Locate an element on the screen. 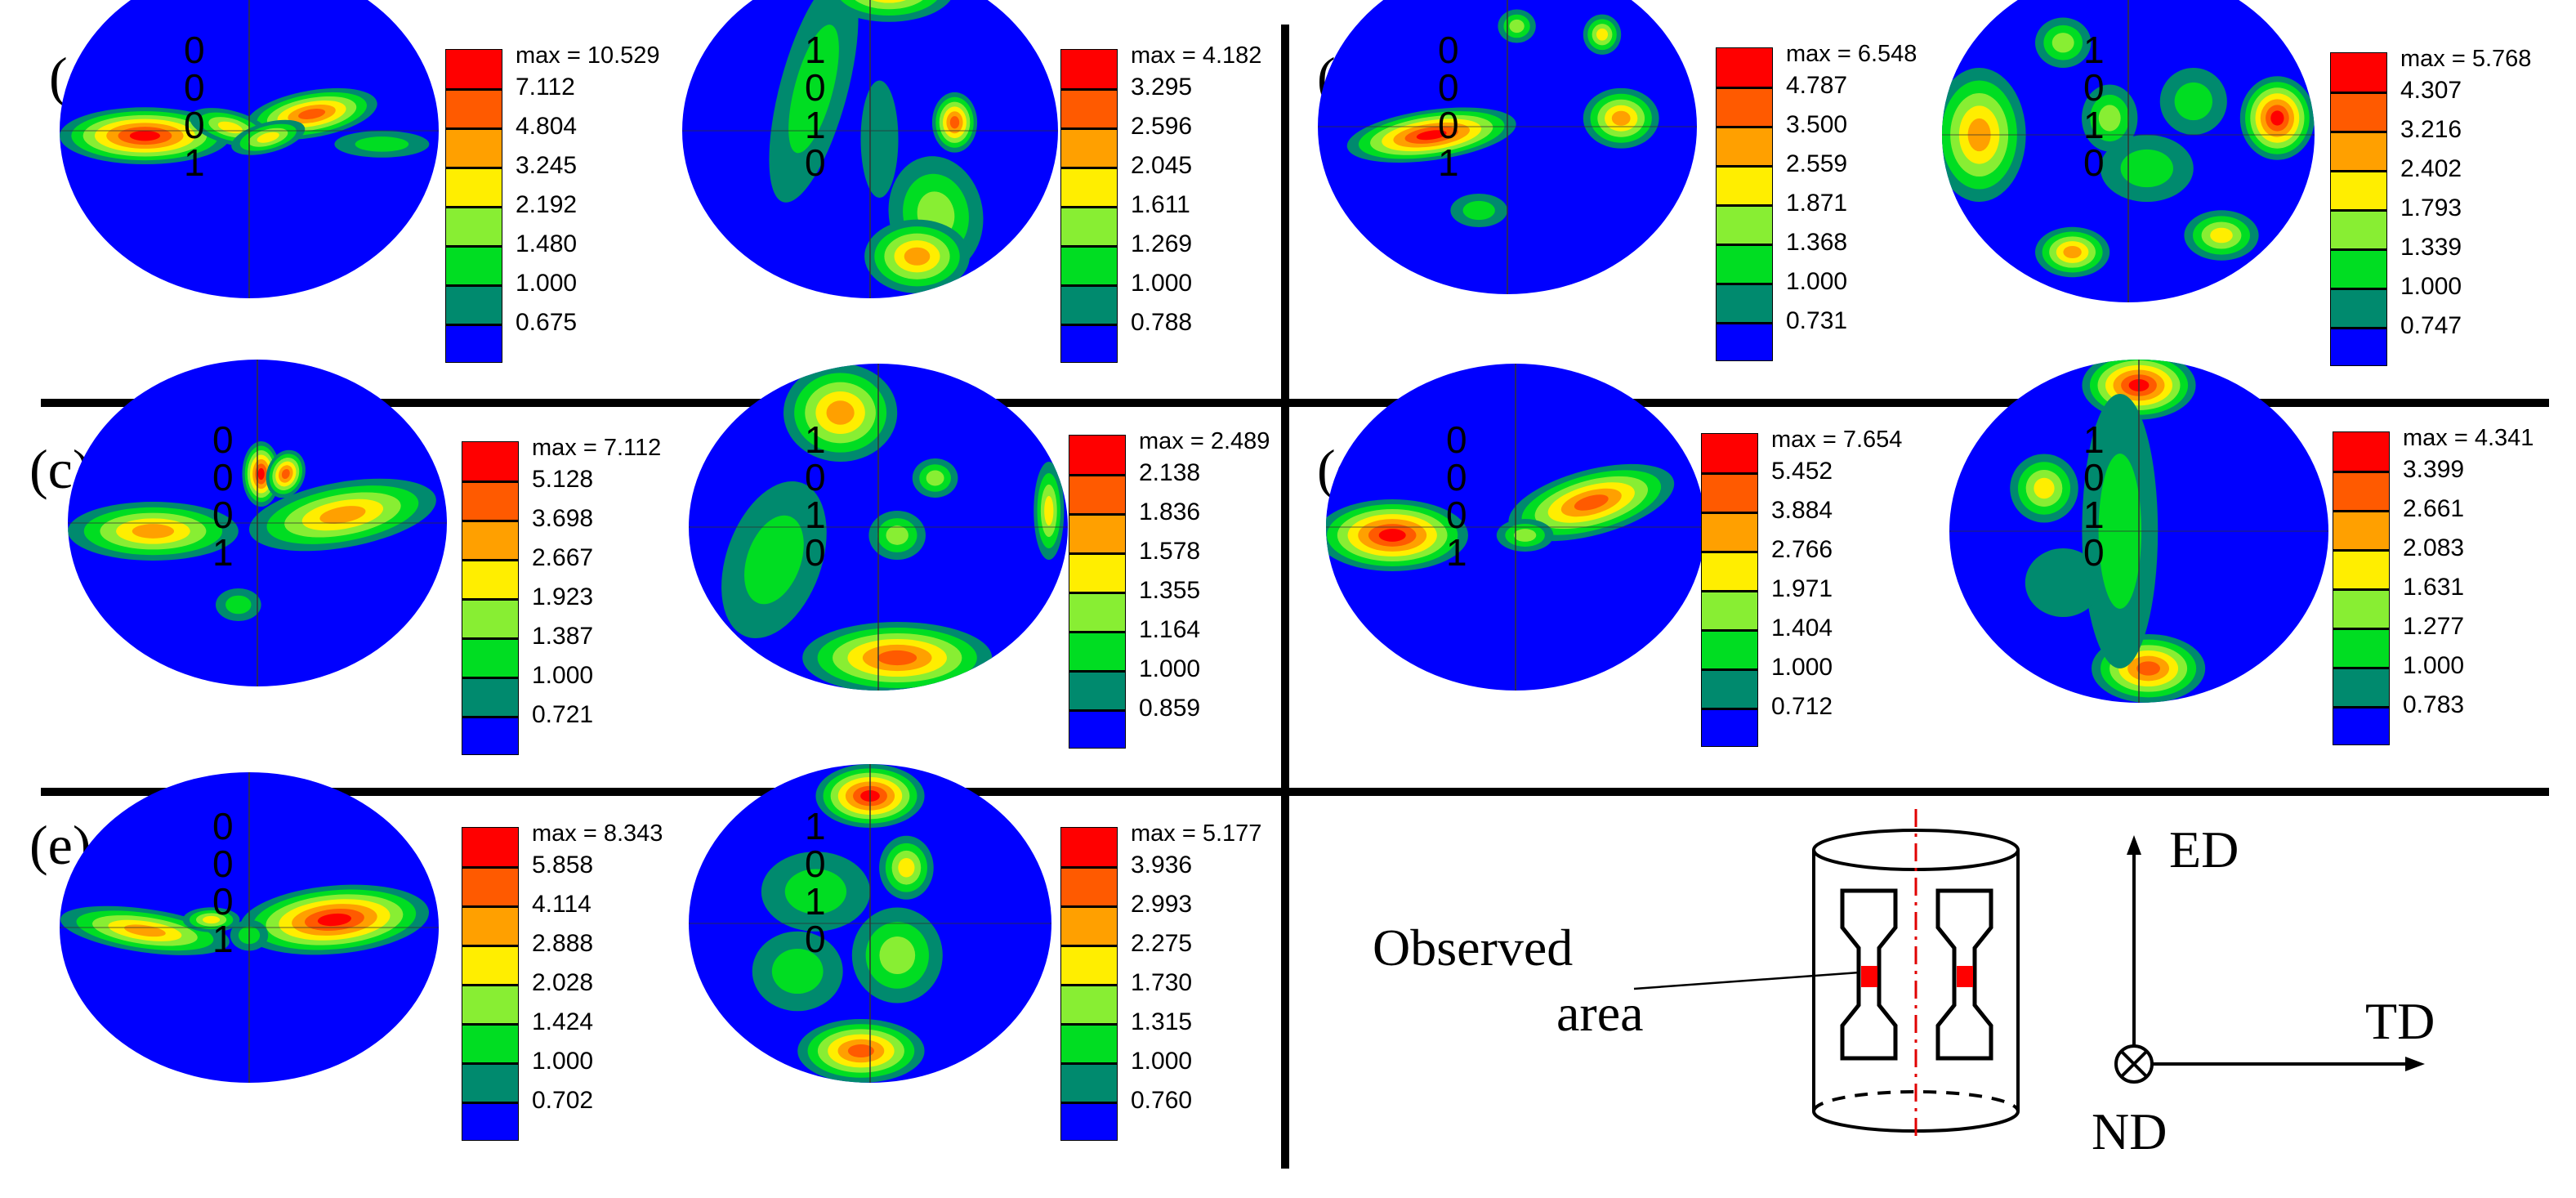 The image size is (2576, 1198). colorbar-tick-label: 0.747 is located at coordinates (2431, 325).